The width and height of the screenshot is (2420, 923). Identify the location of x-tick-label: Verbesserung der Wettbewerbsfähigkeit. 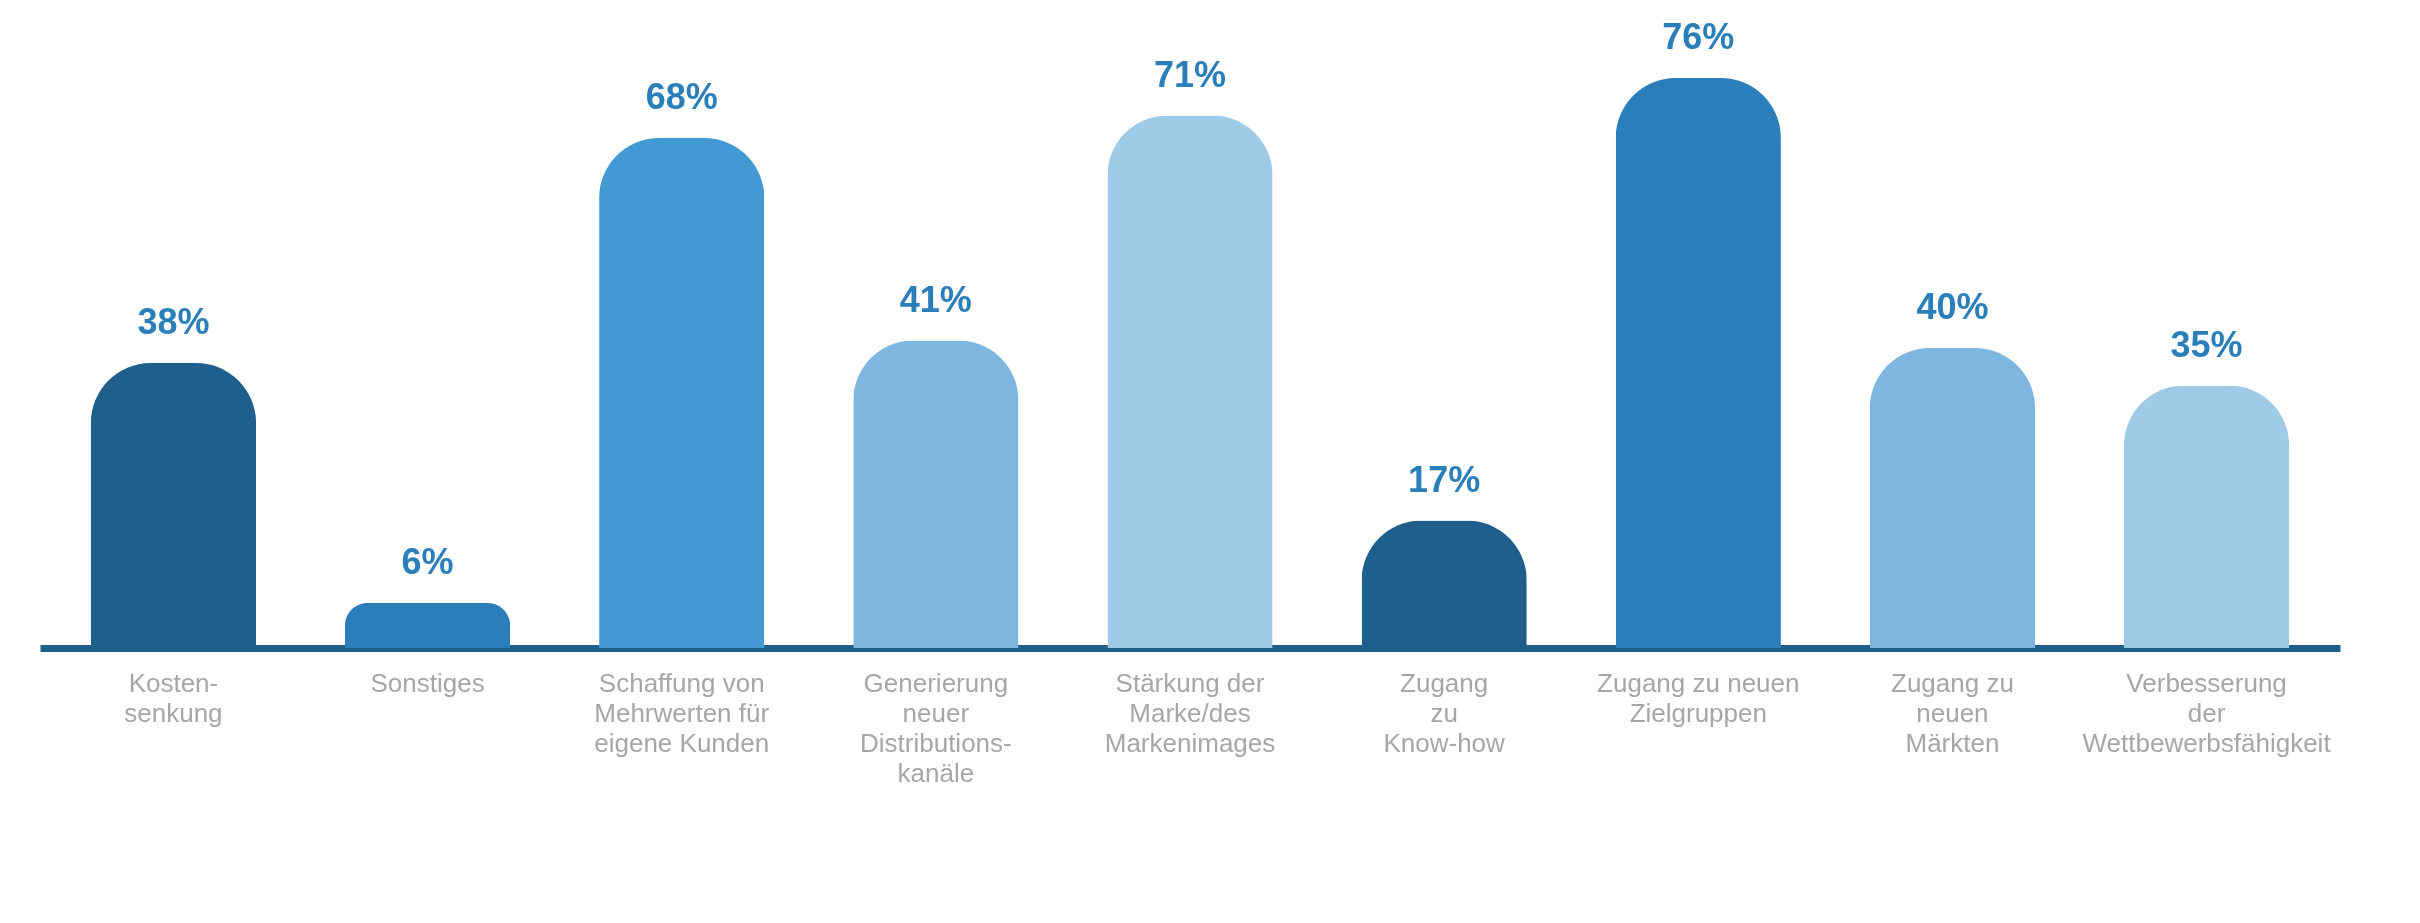
(2207, 712).